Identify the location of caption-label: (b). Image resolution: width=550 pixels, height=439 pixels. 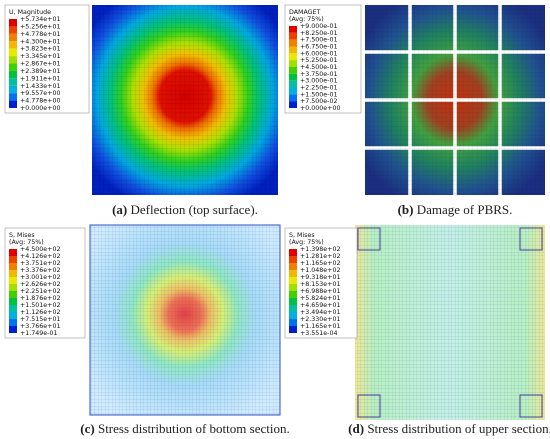
(406, 209).